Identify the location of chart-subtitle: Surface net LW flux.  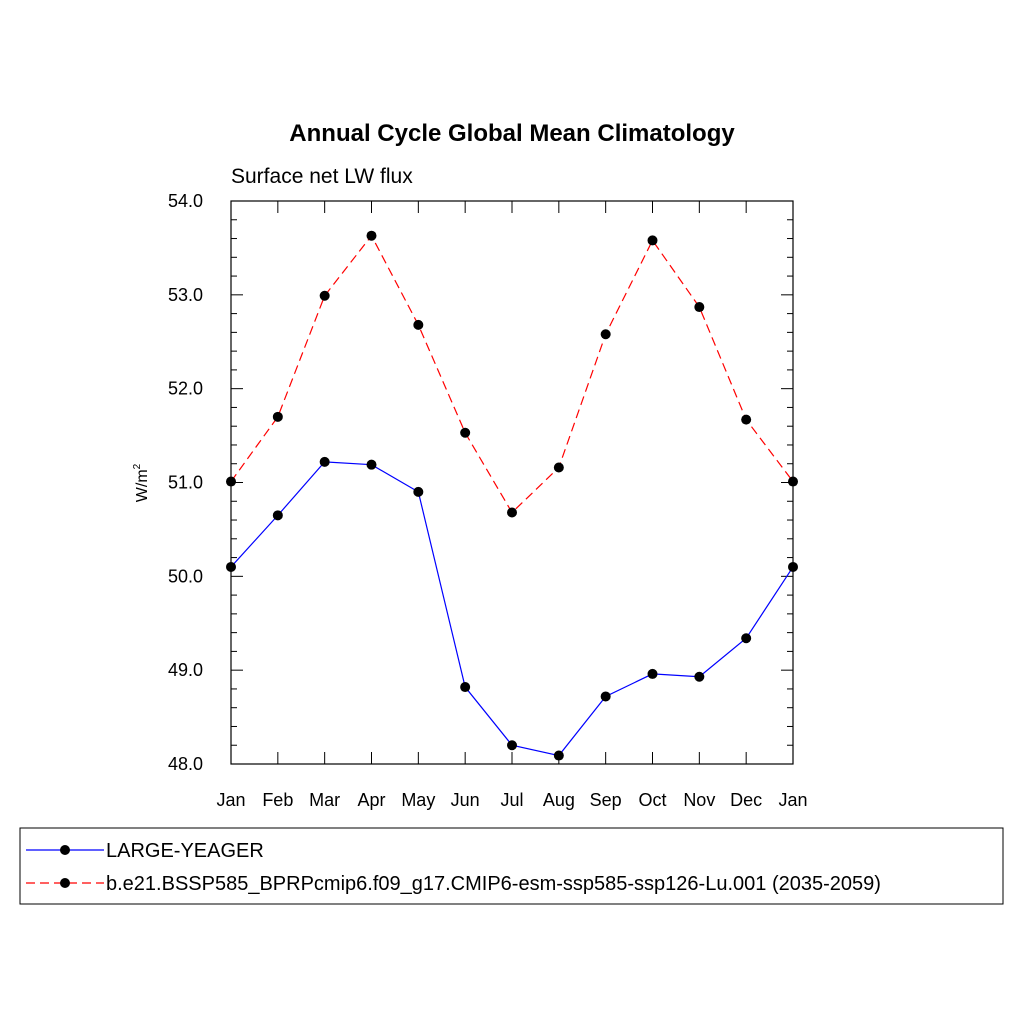
(322, 176).